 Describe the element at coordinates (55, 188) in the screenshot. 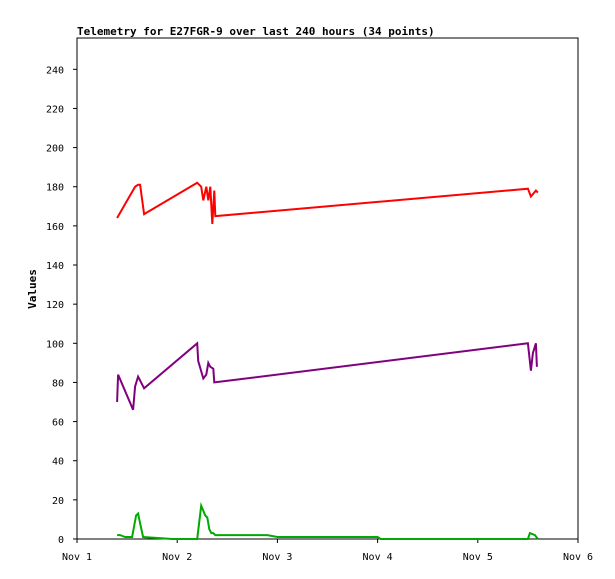

I see `y-tick-label: 180` at that location.